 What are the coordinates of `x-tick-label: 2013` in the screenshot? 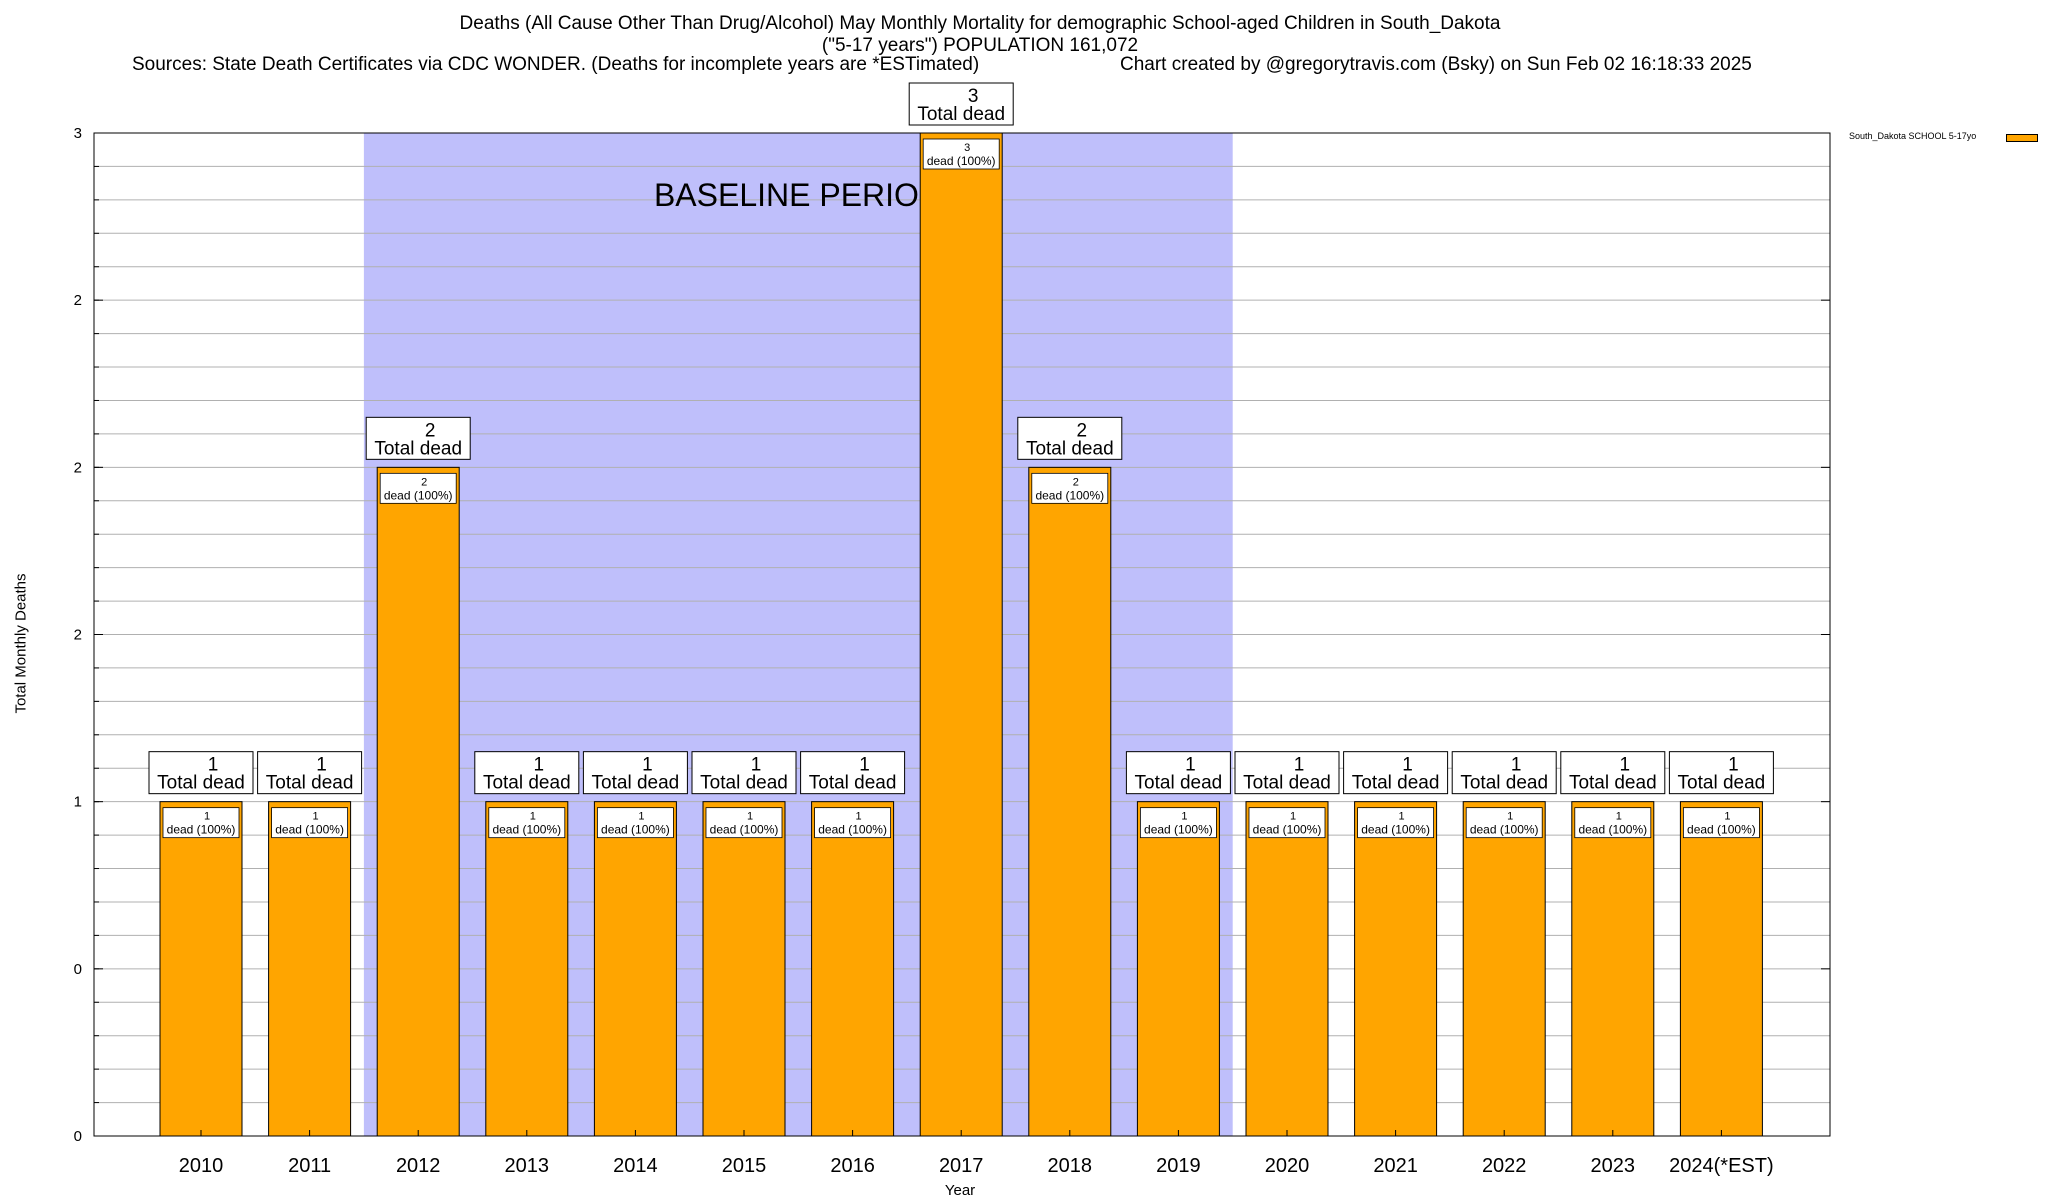 It's located at (527, 1166).